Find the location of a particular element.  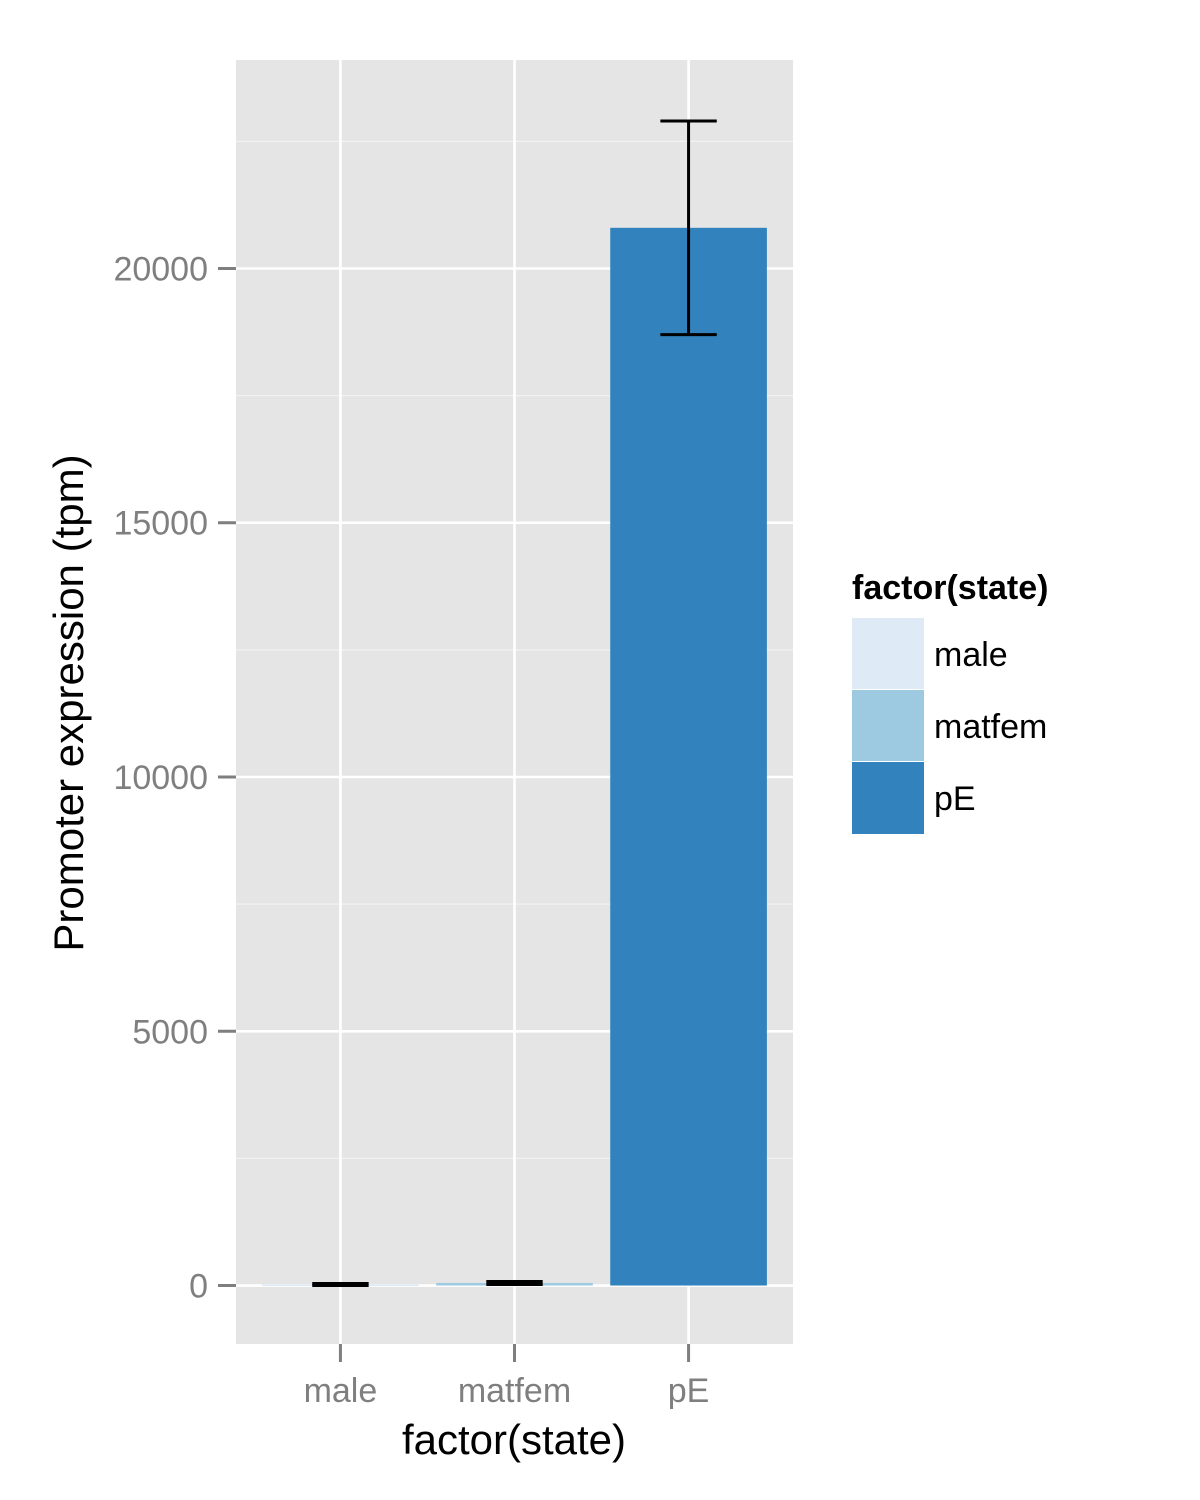

legend-label-male: male is located at coordinates (971, 655).